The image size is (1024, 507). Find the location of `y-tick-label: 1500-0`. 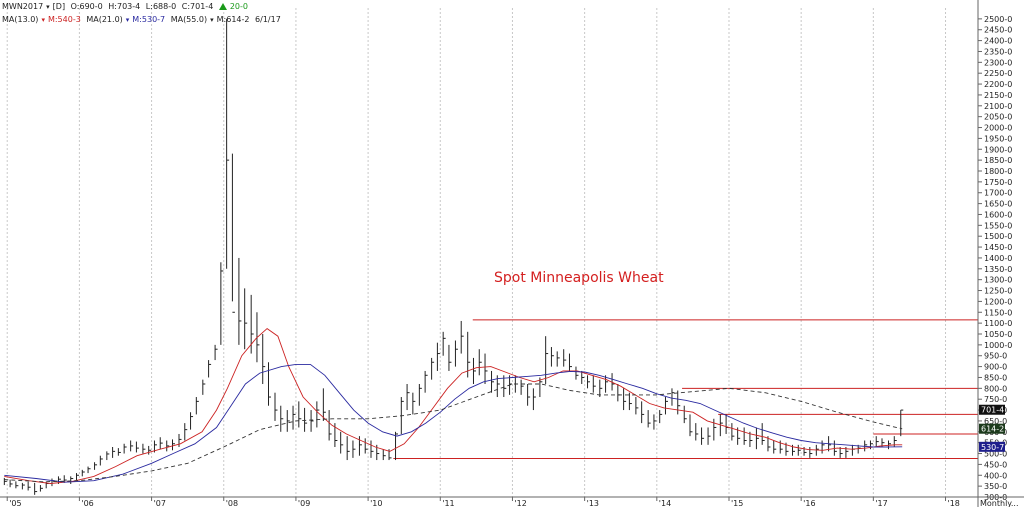

y-tick-label: 1500-0 is located at coordinates (998, 236).